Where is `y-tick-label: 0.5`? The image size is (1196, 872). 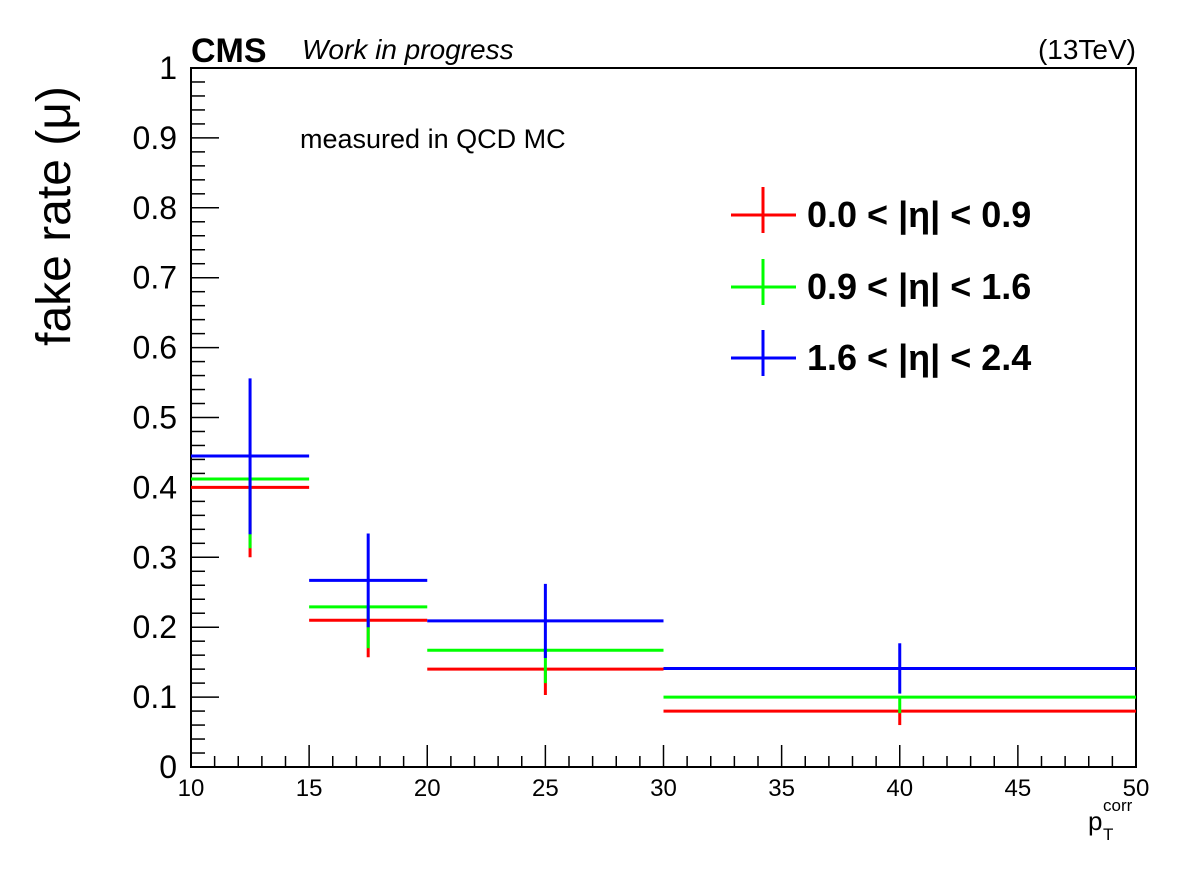 y-tick-label: 0.5 is located at coordinates (155, 418).